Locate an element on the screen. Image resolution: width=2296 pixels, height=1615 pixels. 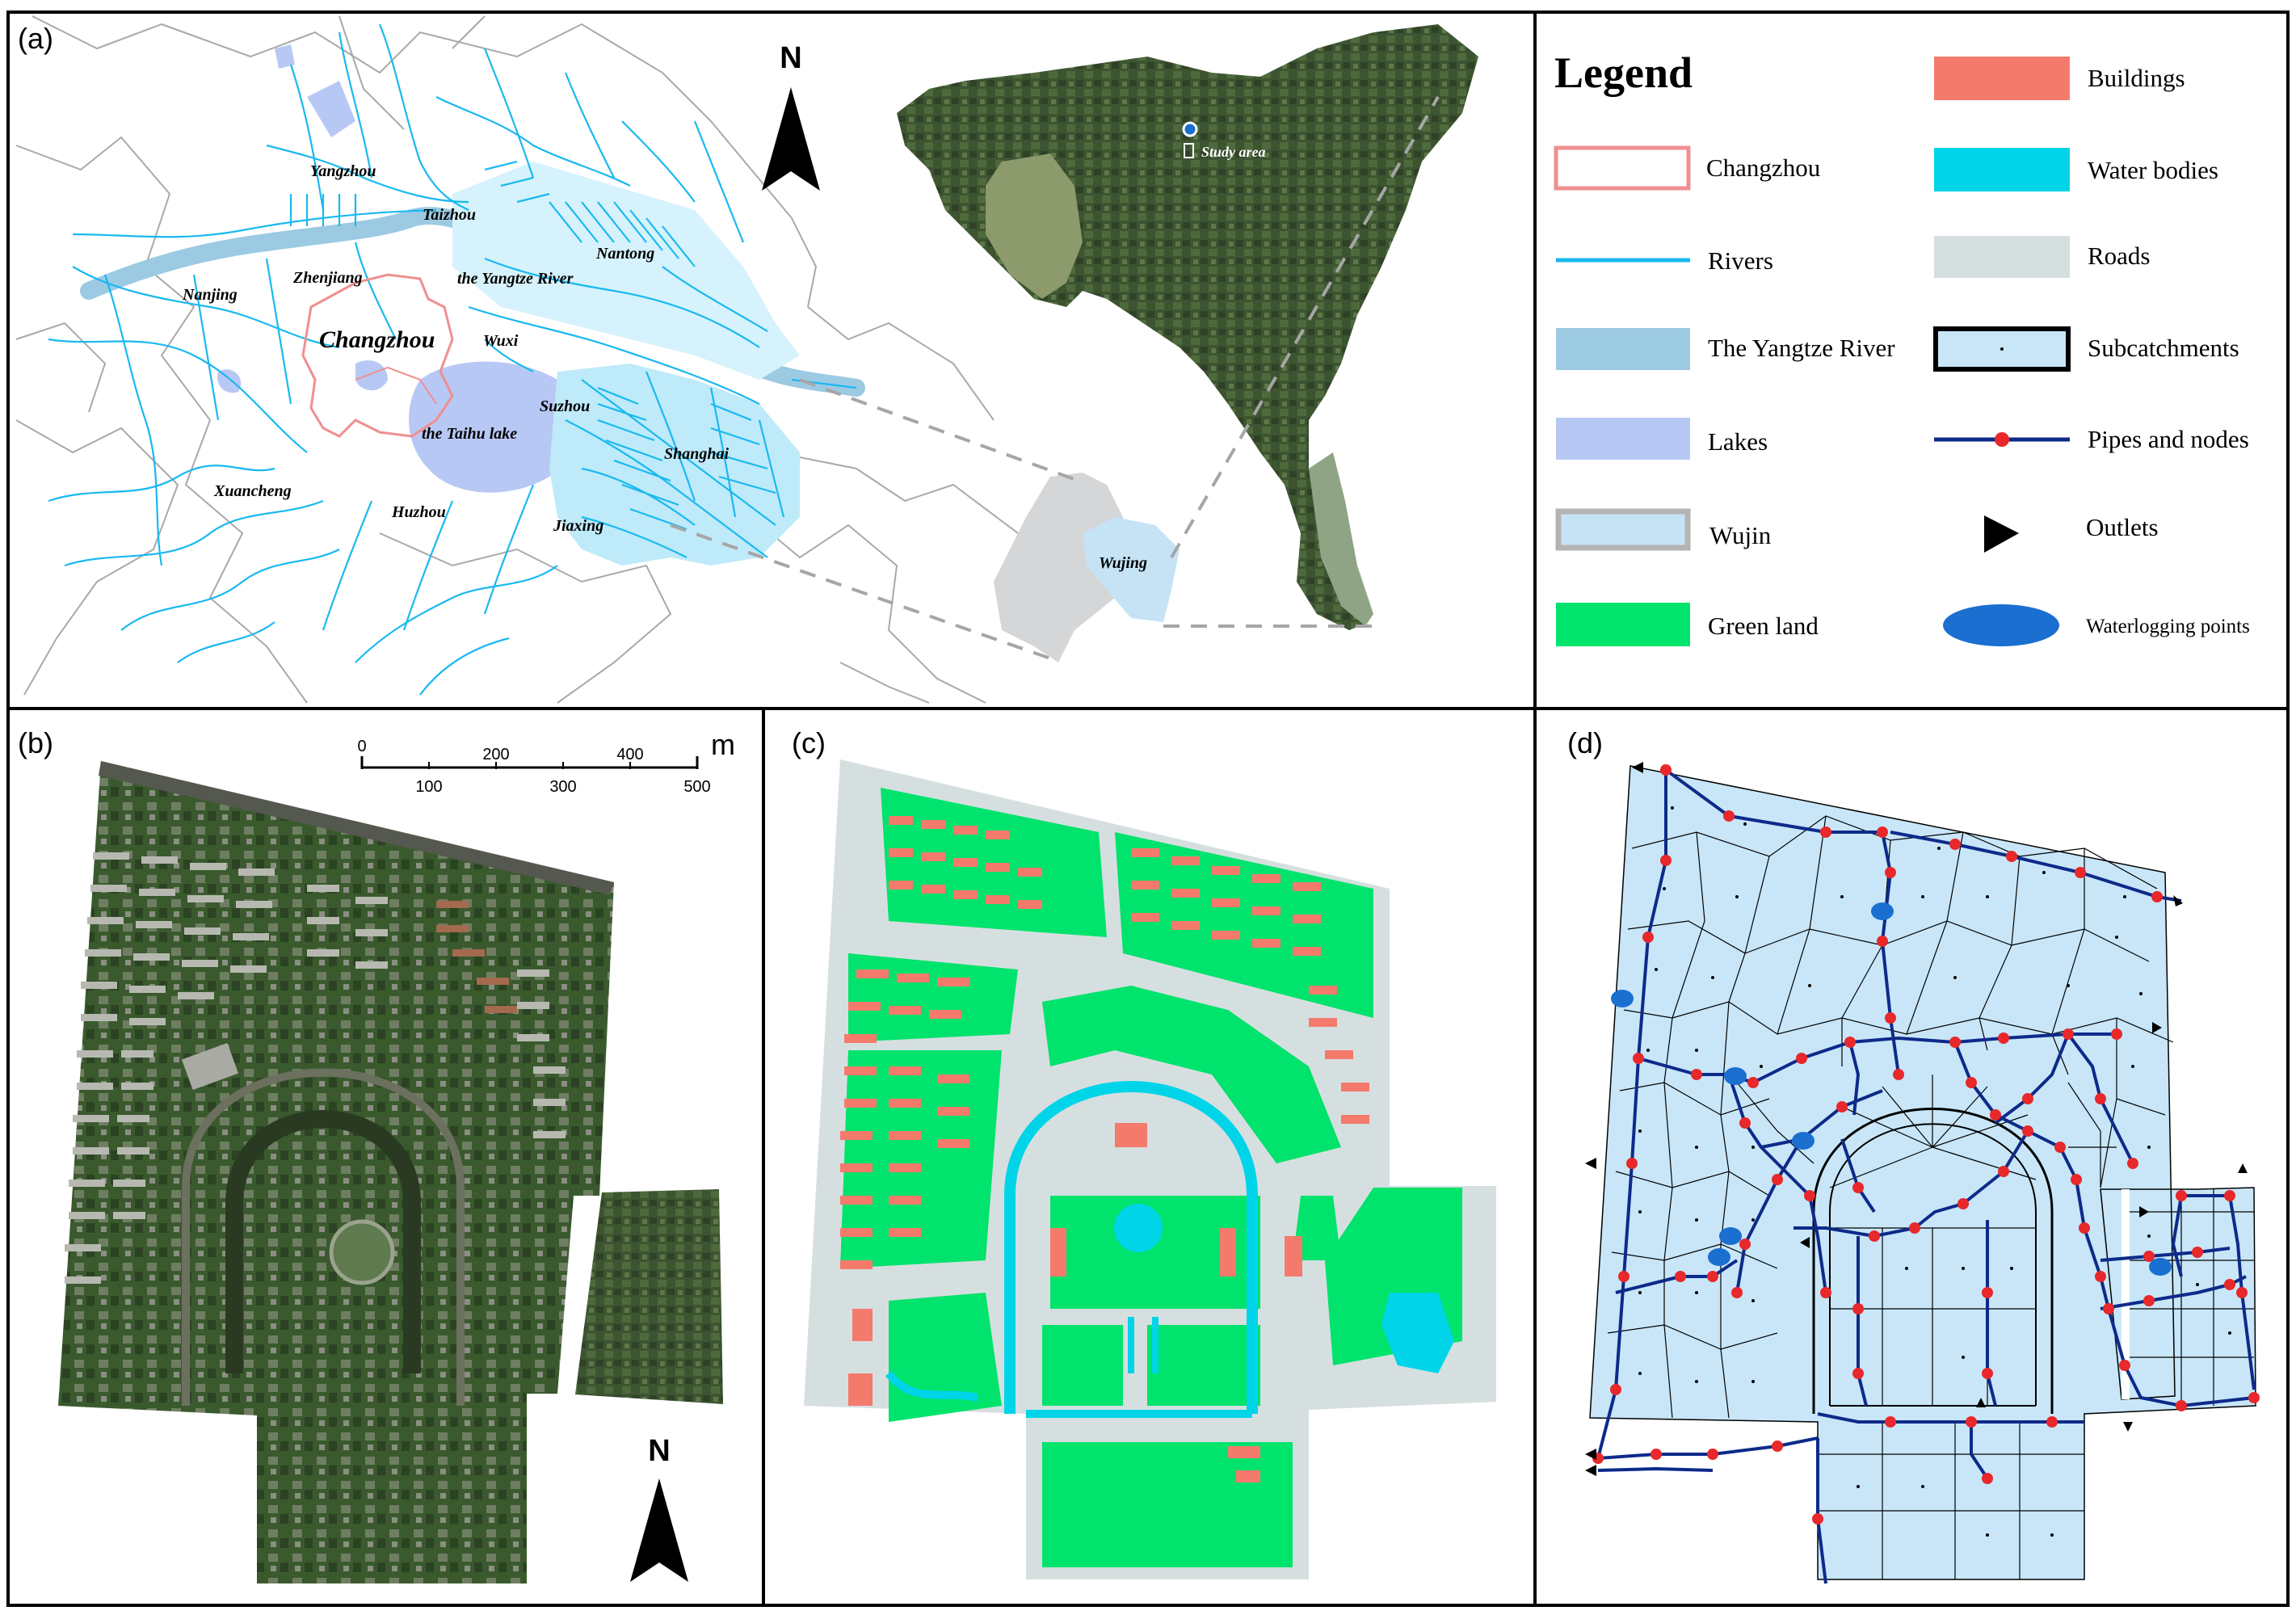
pipe-nodes is located at coordinates (1926, 1144).